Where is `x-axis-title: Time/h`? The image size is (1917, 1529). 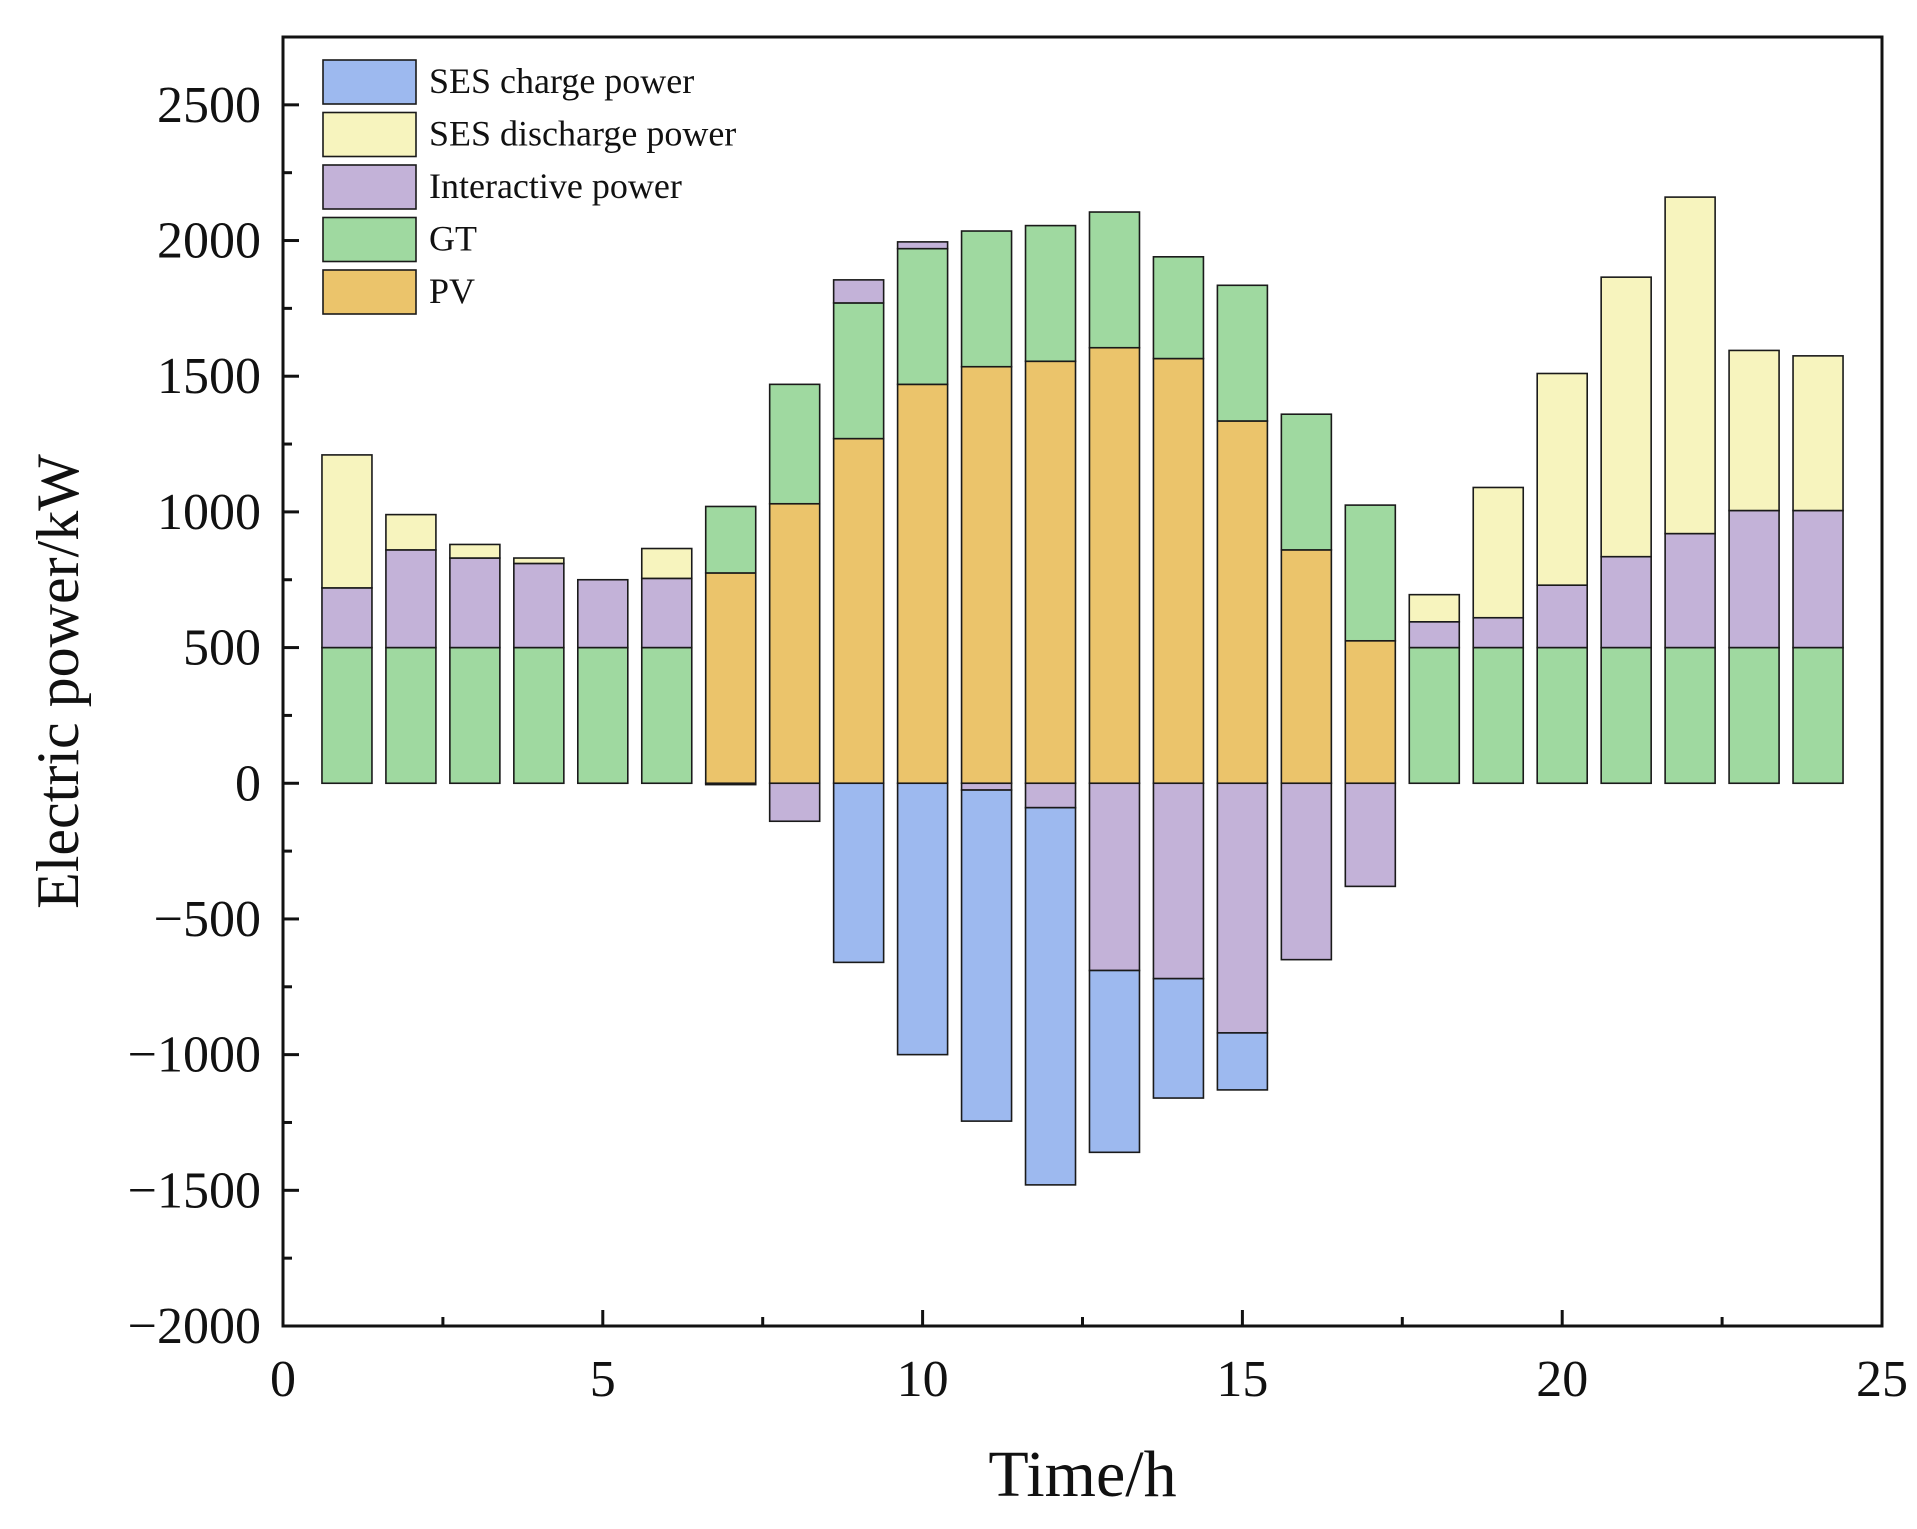
x-axis-title: Time/h is located at coordinates (1082, 1474).